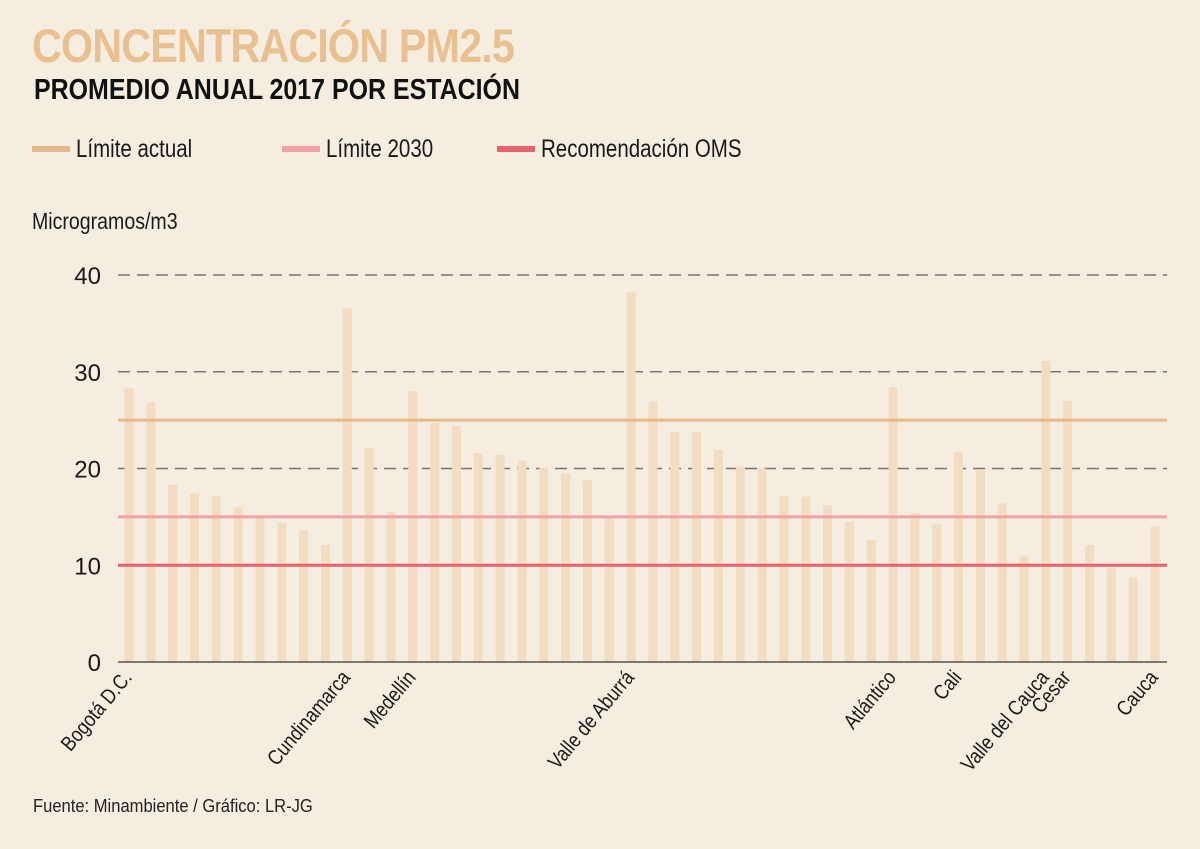 This screenshot has width=1200, height=849. I want to click on category-label: Atlántico, so click(870, 700).